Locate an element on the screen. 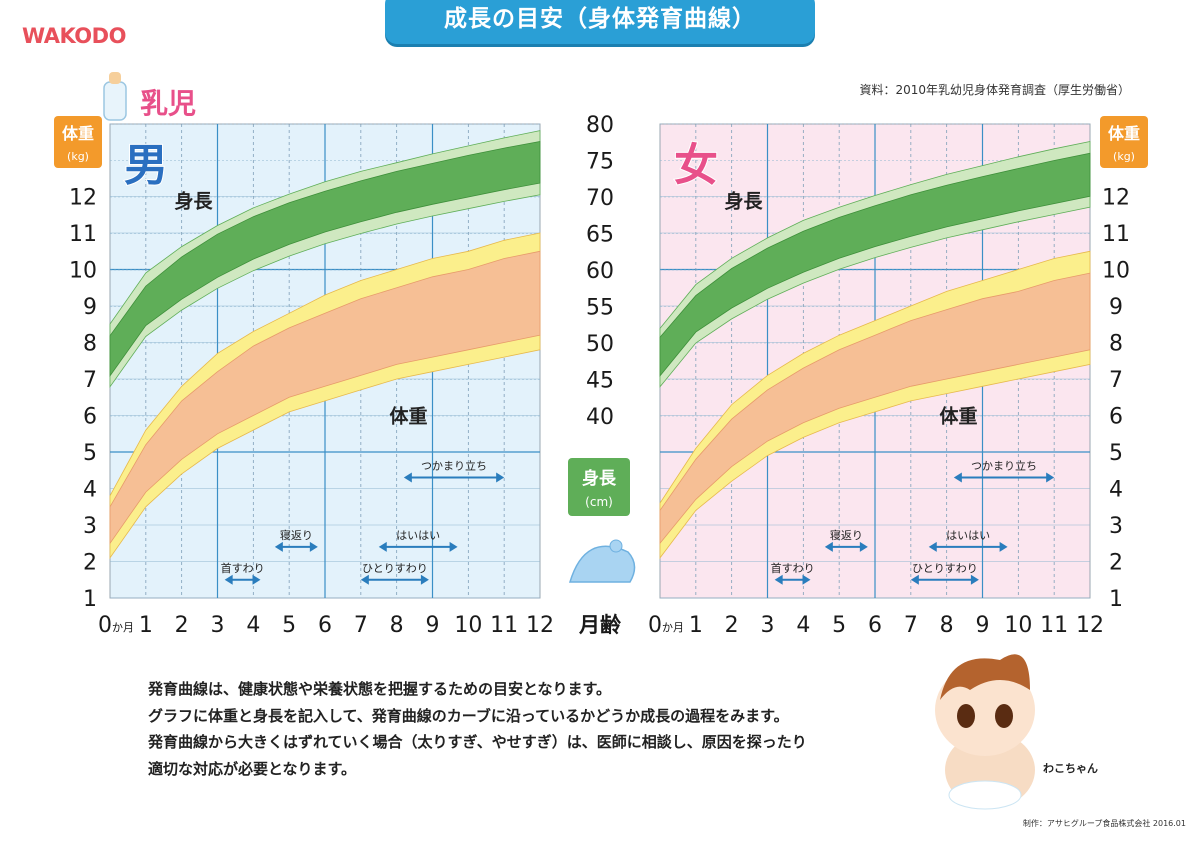 This screenshot has width=1200, height=849. weight-tick-label: 2 is located at coordinates (1116, 563).